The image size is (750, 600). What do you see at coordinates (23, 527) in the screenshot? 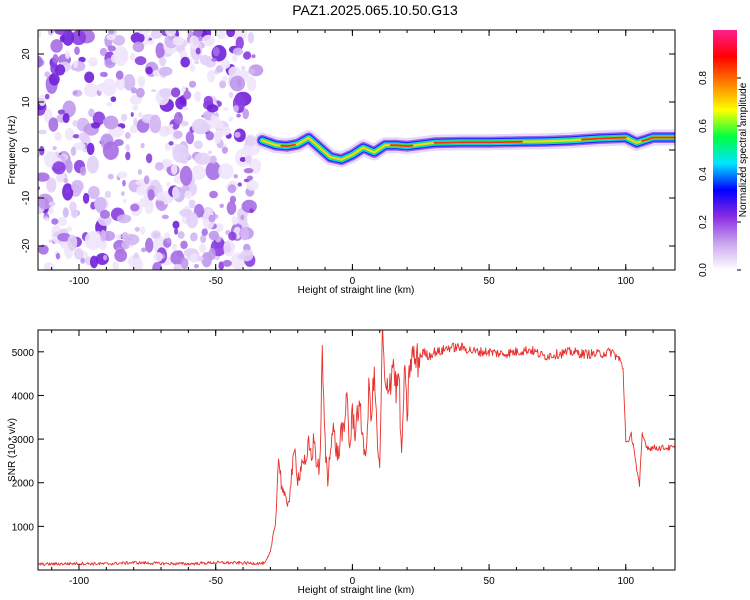
I see `snr-y-tick-label: 1000` at bounding box center [23, 527].